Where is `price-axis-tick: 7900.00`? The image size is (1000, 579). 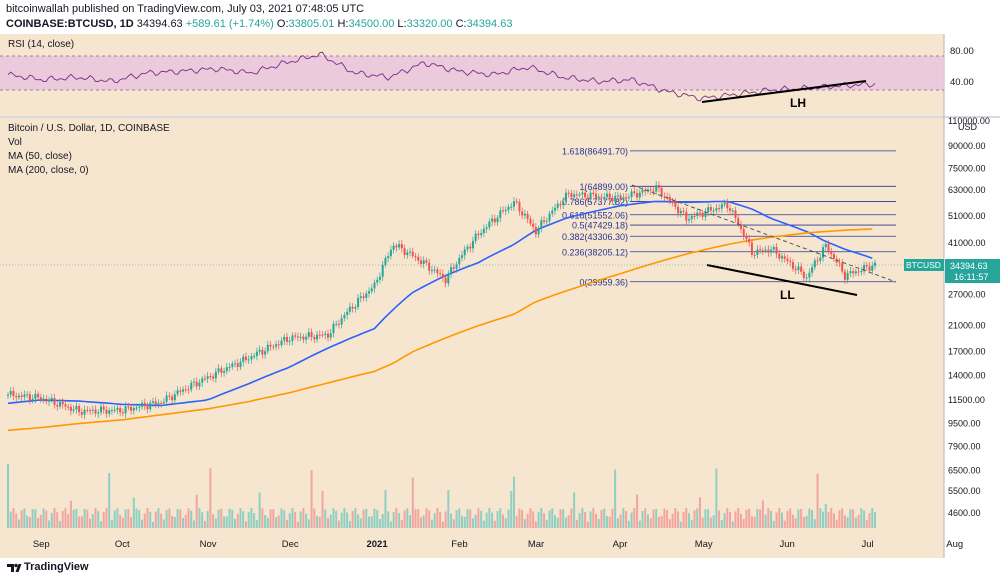 price-axis-tick: 7900.00 is located at coordinates (964, 446).